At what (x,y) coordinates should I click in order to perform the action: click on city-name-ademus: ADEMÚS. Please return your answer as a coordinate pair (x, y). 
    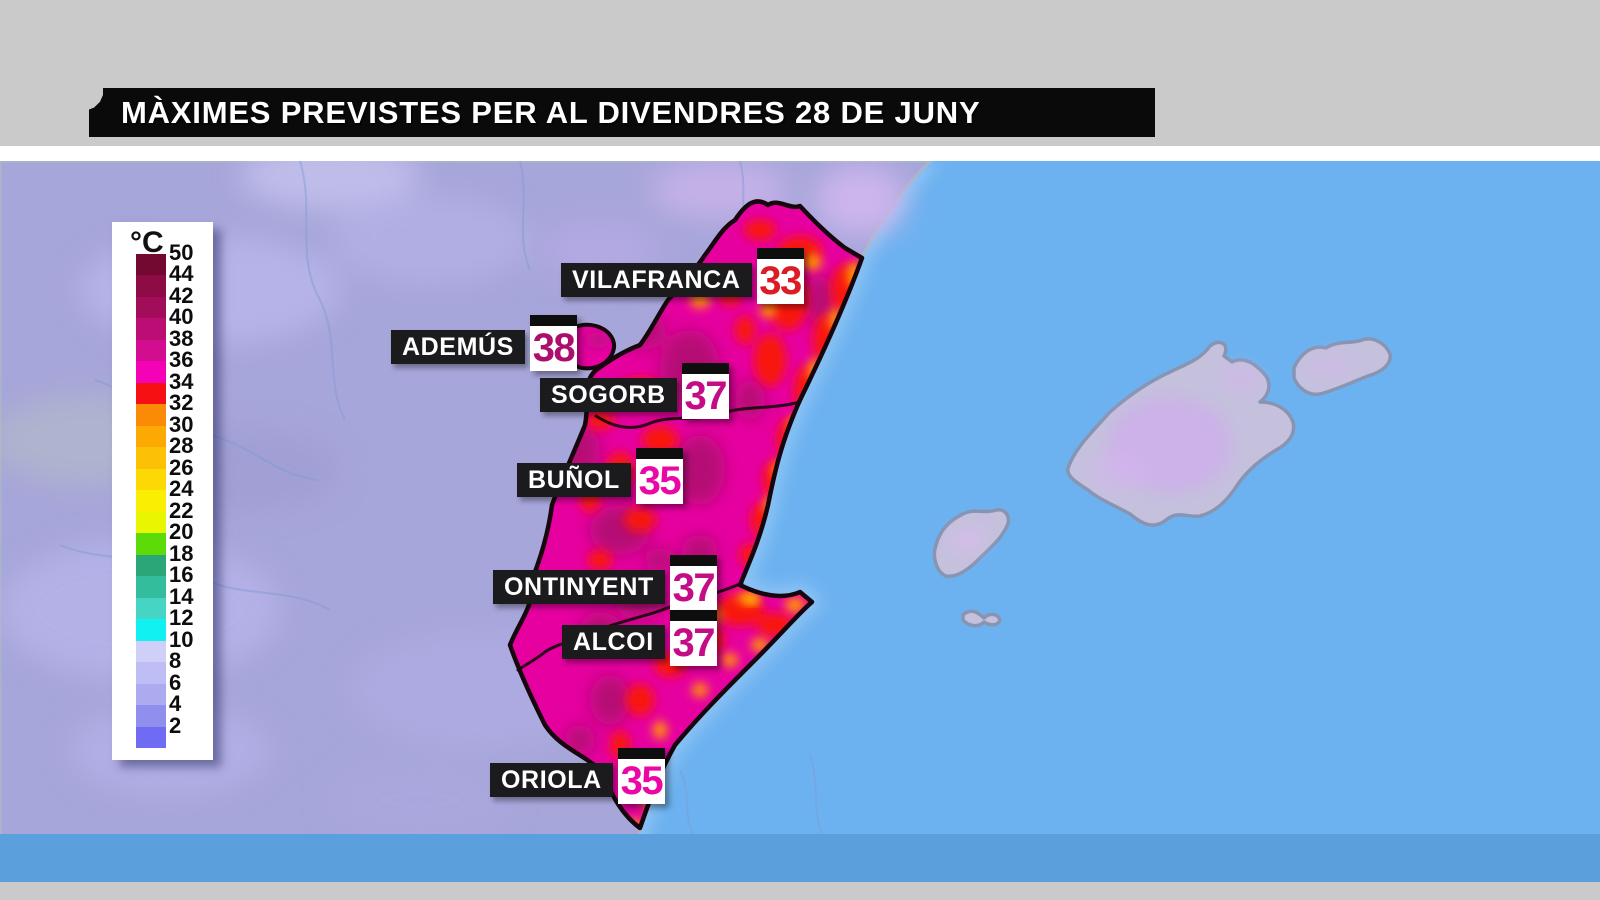
    Looking at the image, I should click on (458, 347).